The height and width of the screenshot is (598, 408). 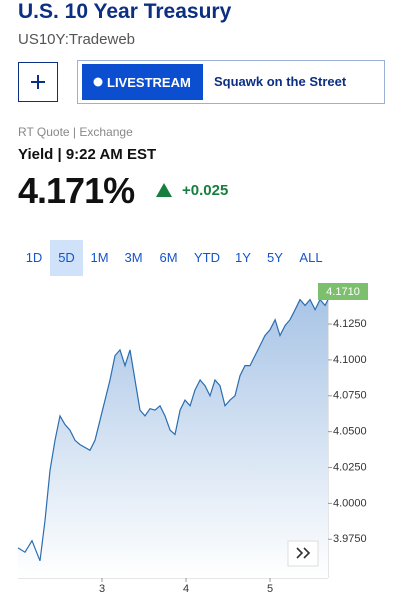 I want to click on change: +0.025, so click(x=205, y=190).